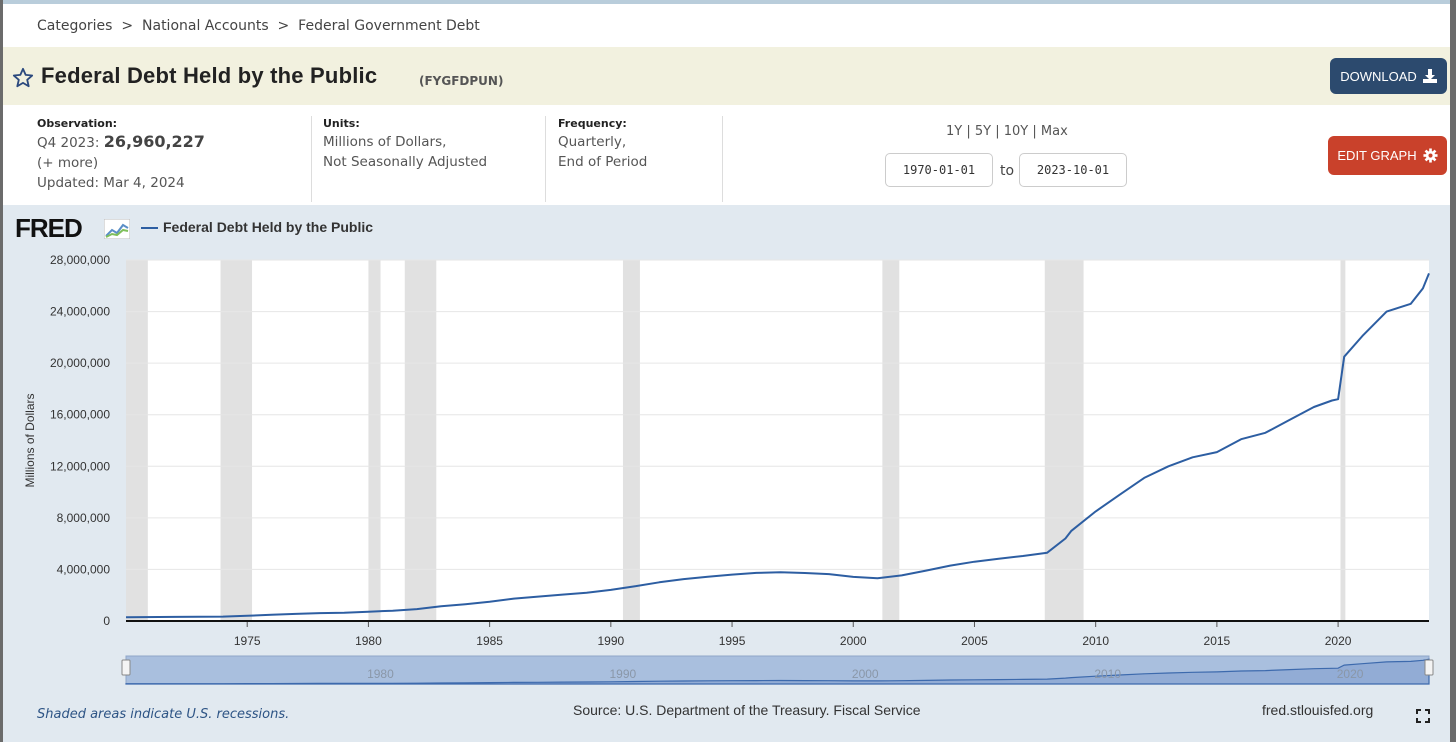  Describe the element at coordinates (1430, 155) in the screenshot. I see `gear-icon` at that location.